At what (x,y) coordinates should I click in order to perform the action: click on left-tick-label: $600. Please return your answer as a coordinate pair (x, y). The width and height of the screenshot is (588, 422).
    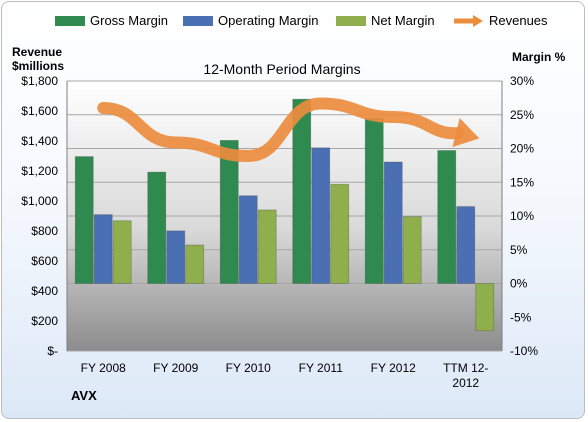
    Looking at the image, I should click on (44, 261).